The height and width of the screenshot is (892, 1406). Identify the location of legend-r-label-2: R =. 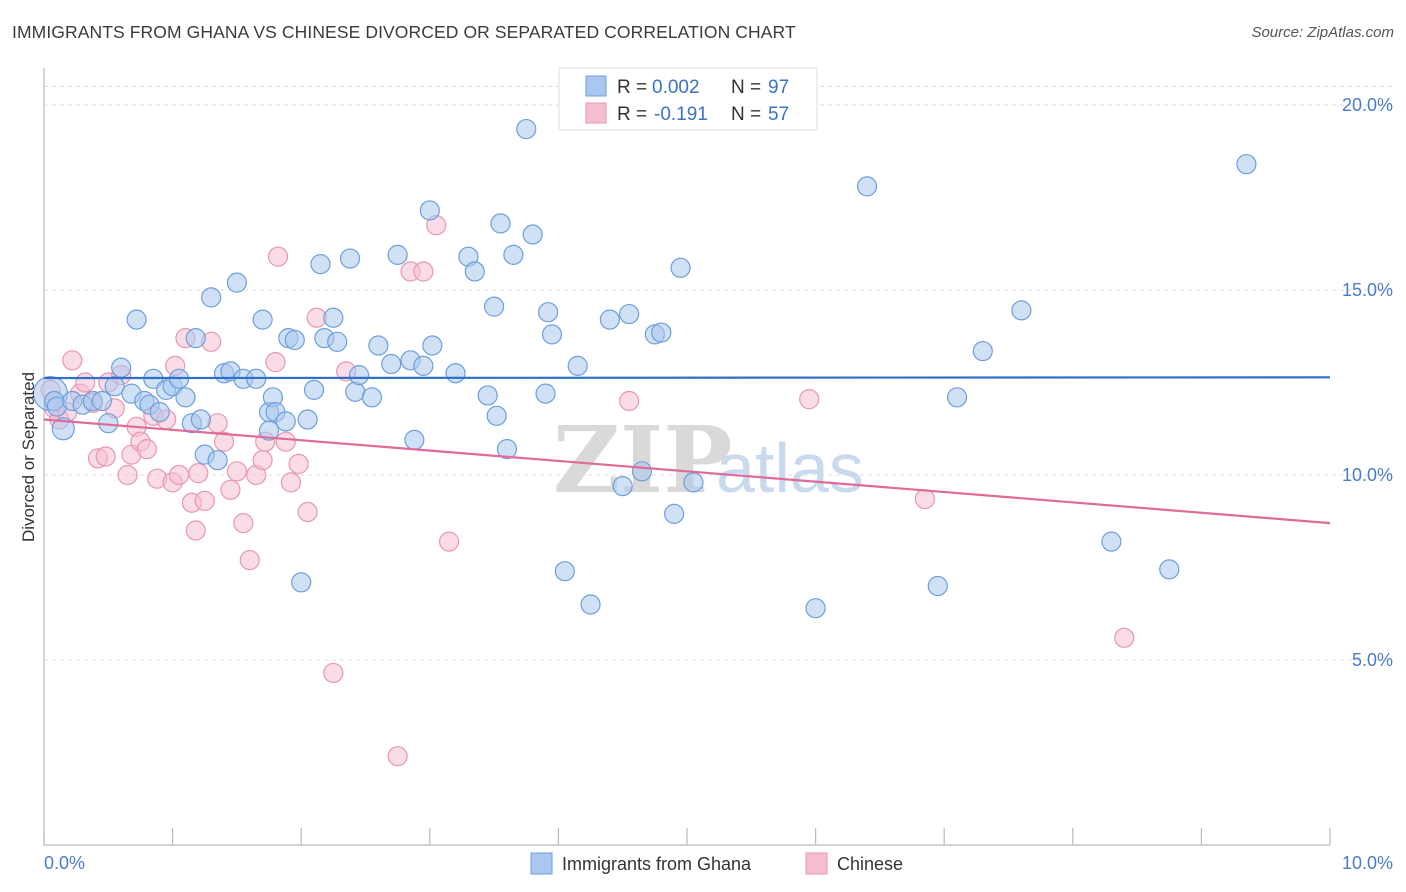
(632, 114).